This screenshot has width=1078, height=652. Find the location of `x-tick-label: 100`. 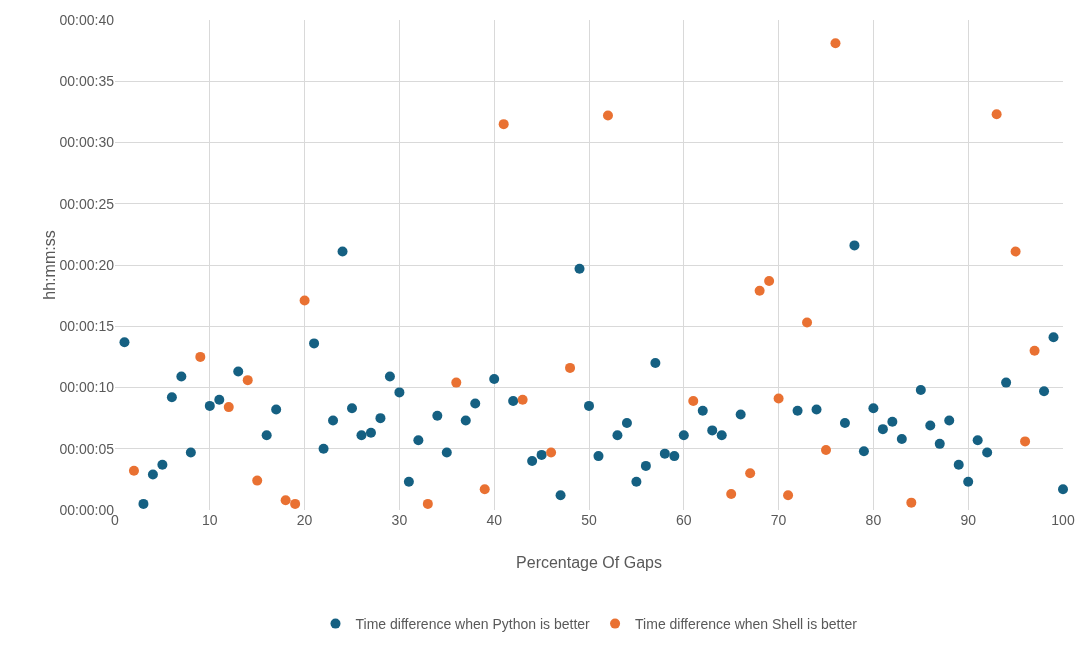

x-tick-label: 100 is located at coordinates (1063, 520).